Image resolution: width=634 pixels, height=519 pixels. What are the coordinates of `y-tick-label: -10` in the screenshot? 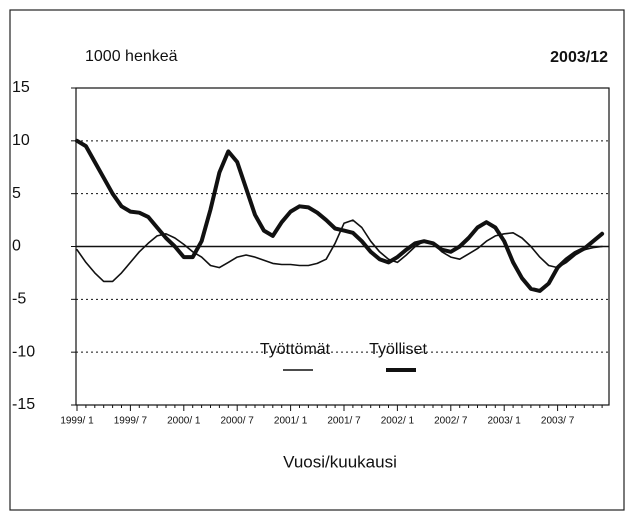 It's located at (23, 351).